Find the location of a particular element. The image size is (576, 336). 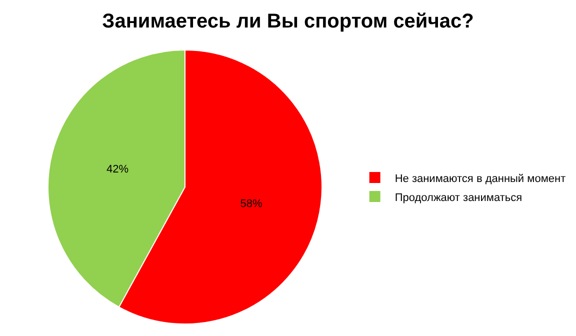

data-label: 58% is located at coordinates (251, 204).